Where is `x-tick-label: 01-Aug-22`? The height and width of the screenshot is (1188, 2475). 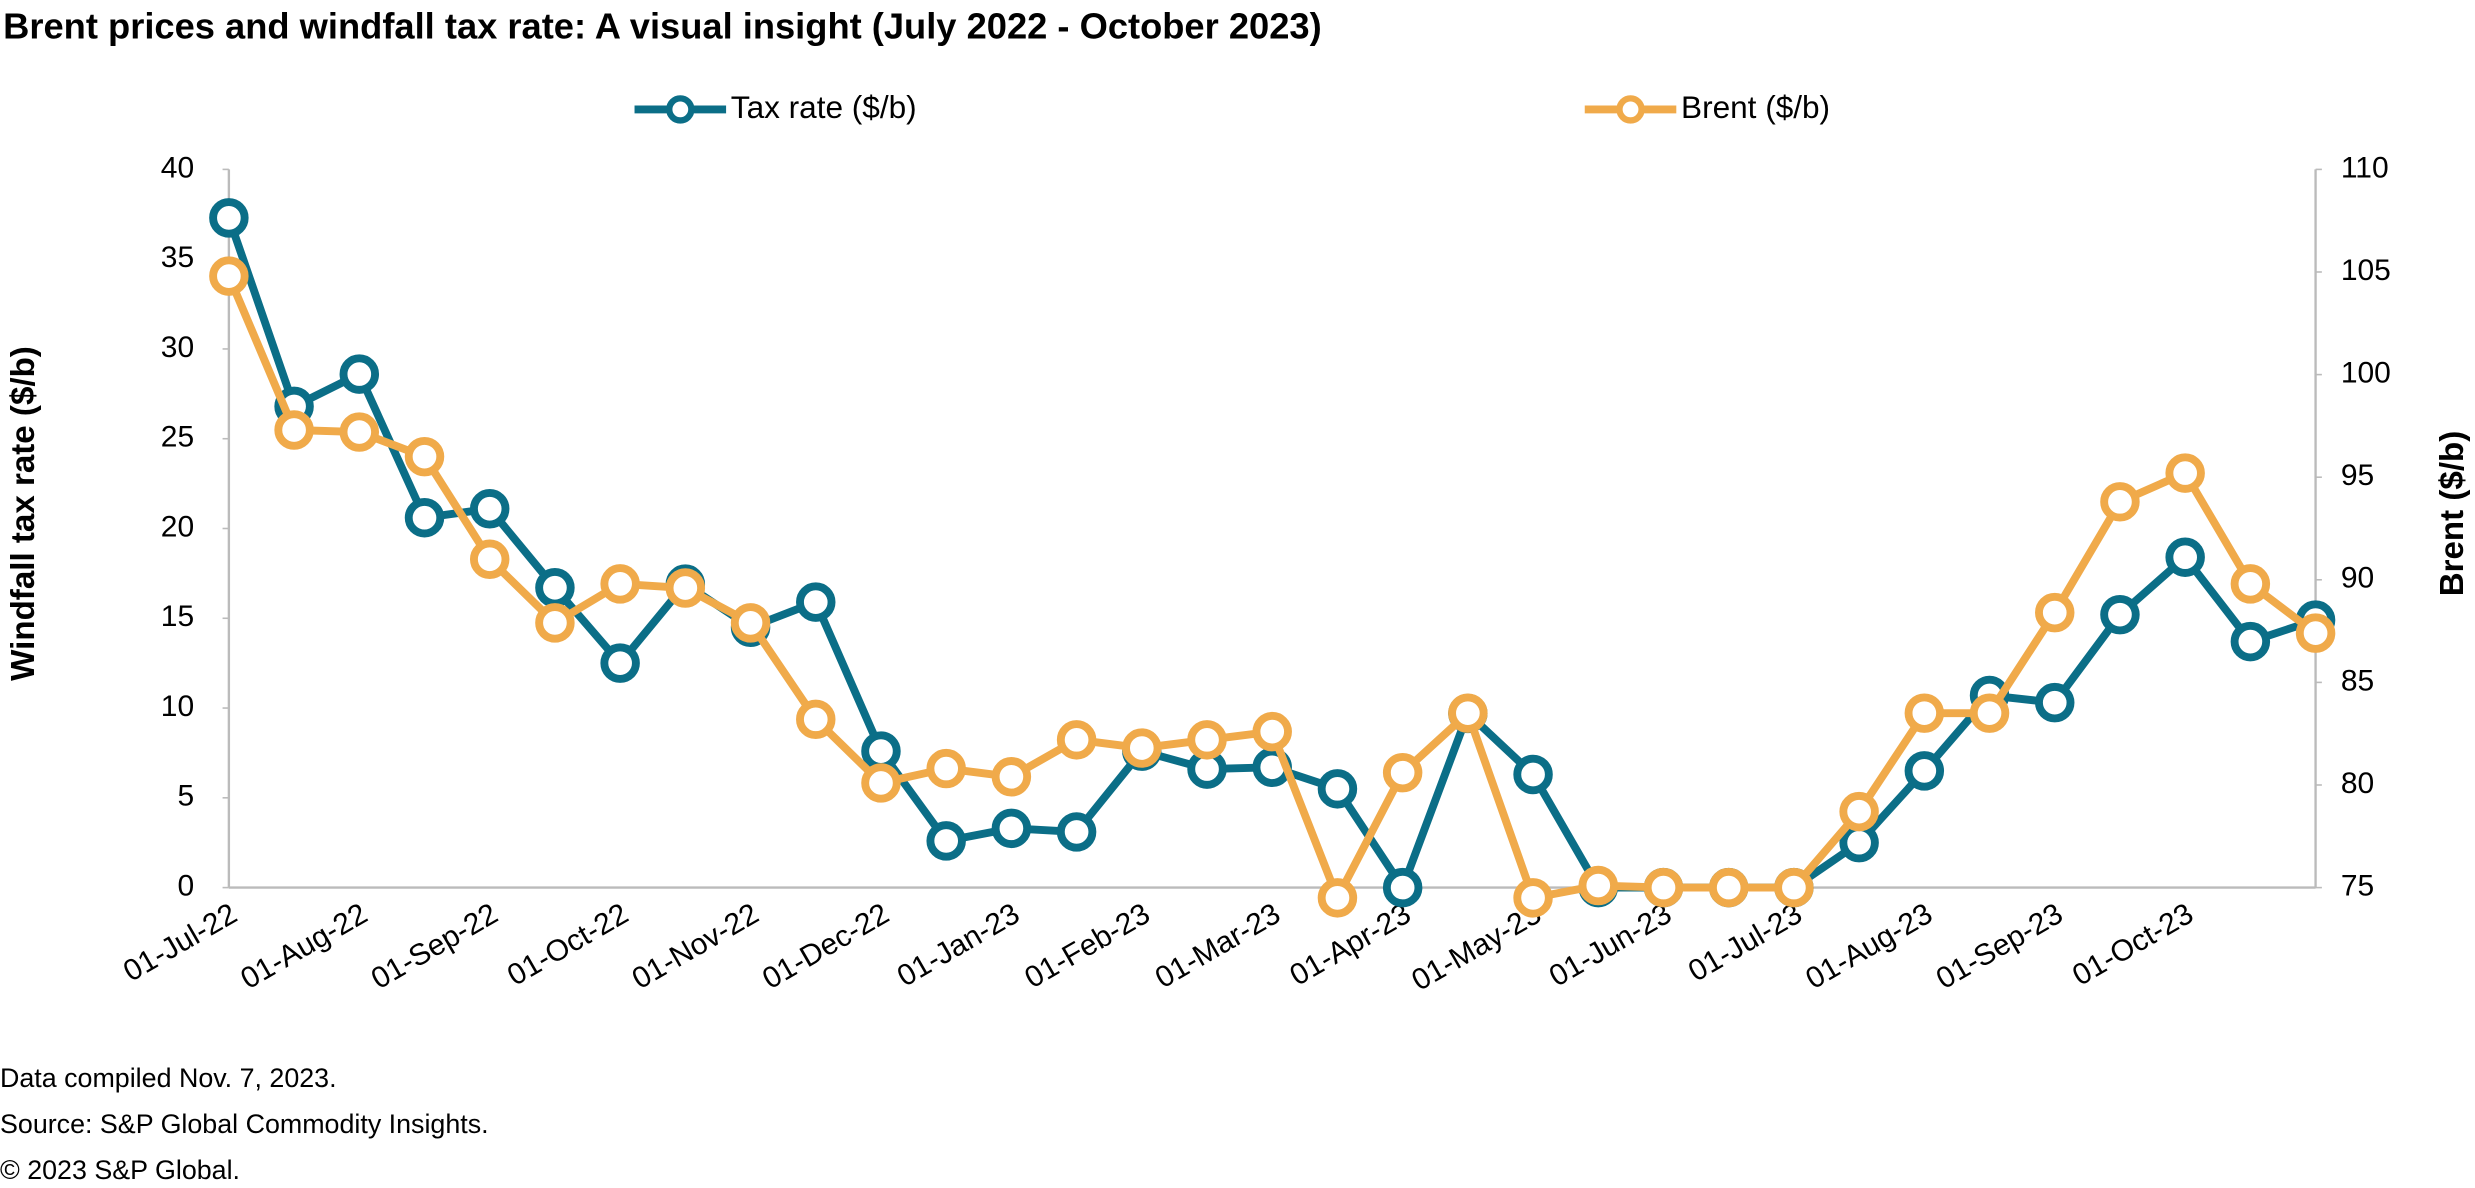 x-tick-label: 01-Aug-22 is located at coordinates (304, 946).